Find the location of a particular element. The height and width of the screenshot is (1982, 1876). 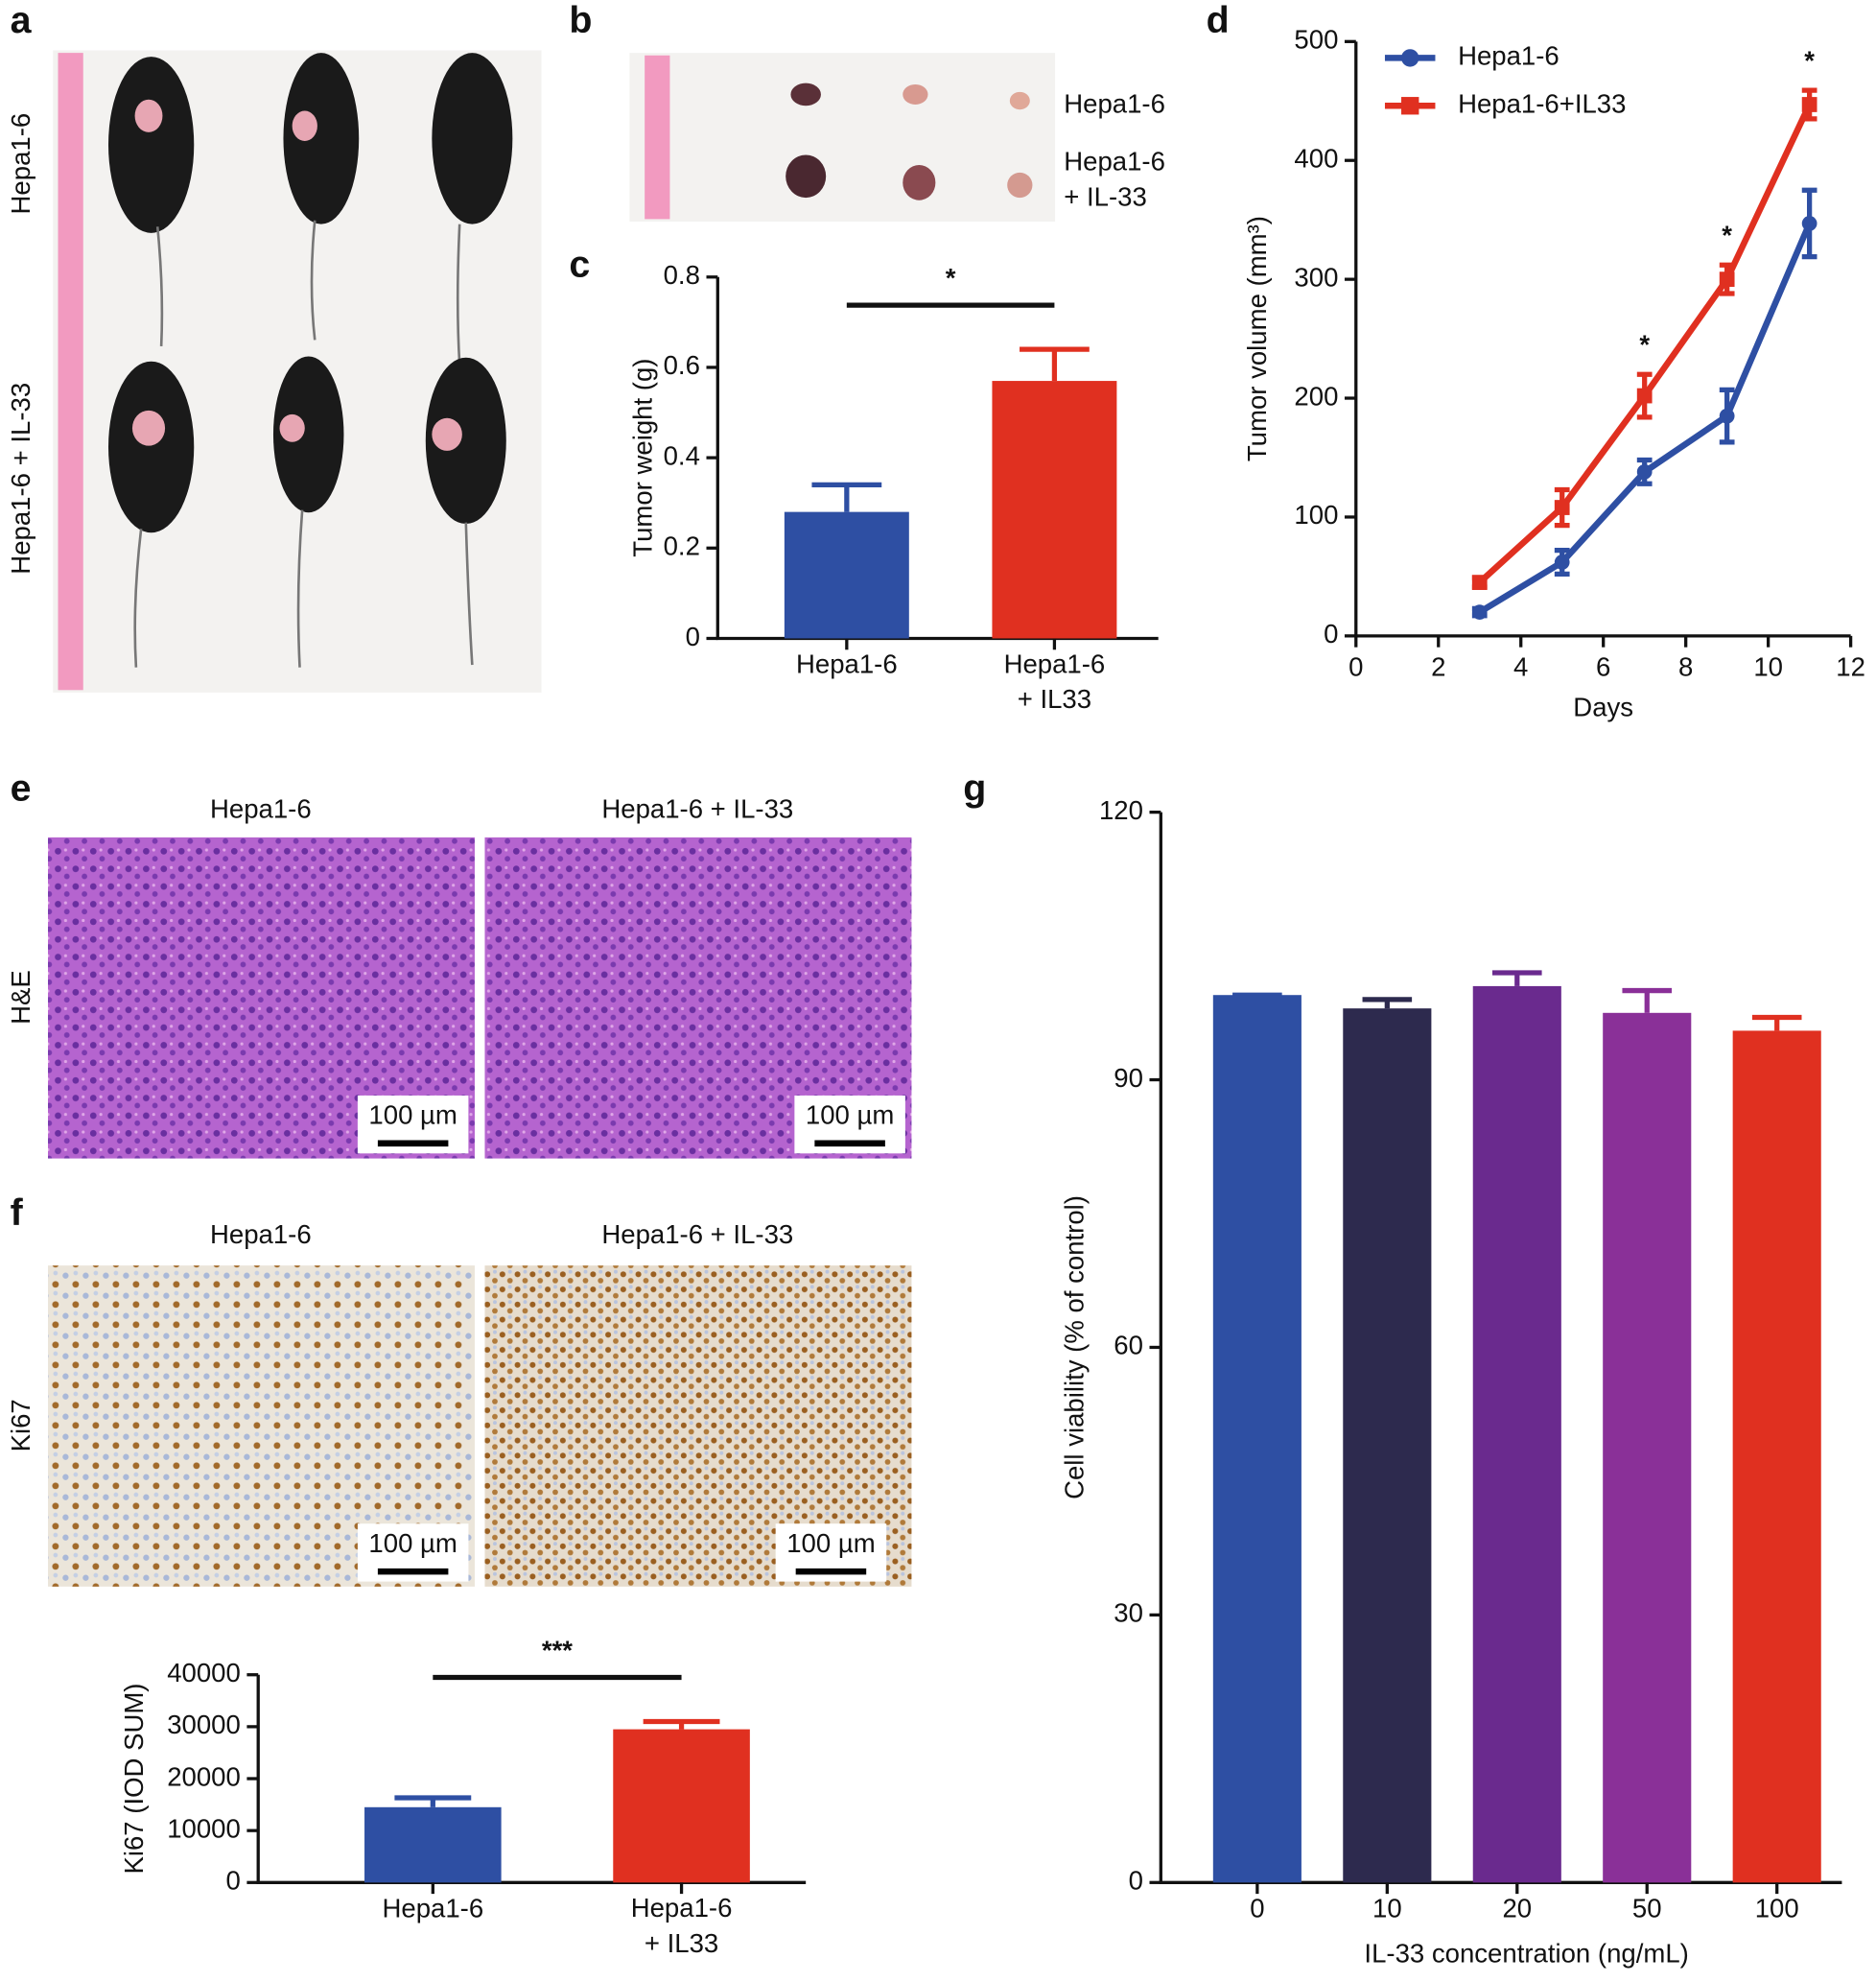

panel-label: g is located at coordinates (974, 788).